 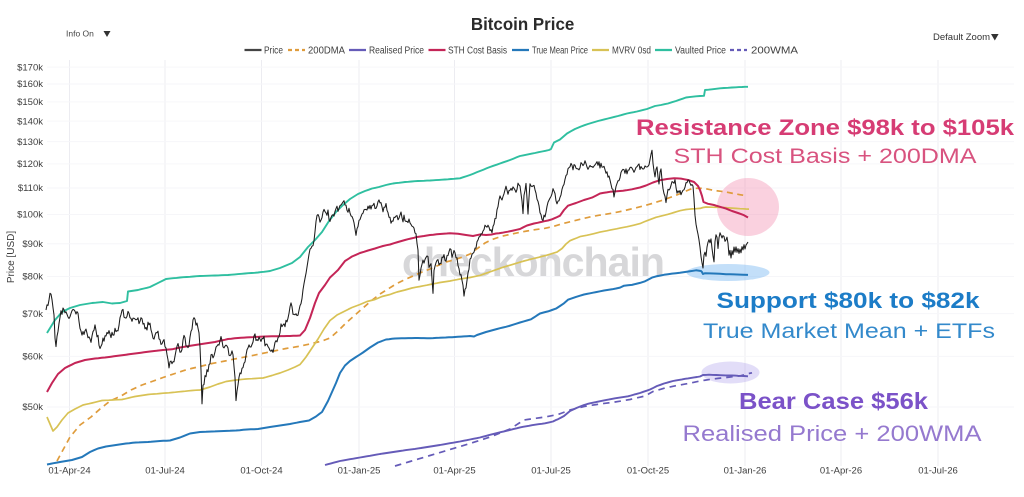 What do you see at coordinates (551, 471) in the screenshot?
I see `svg-text: 01-Jul-25` at bounding box center [551, 471].